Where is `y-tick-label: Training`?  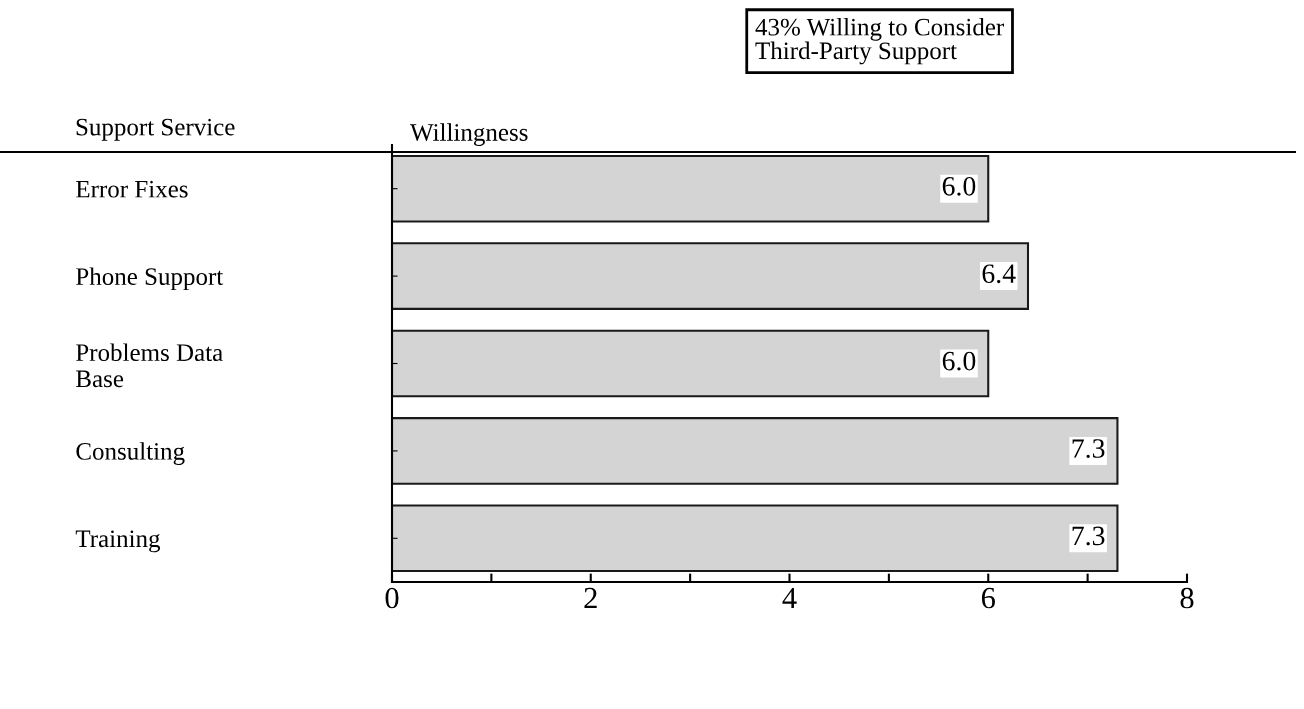
y-tick-label: Training is located at coordinates (118, 541).